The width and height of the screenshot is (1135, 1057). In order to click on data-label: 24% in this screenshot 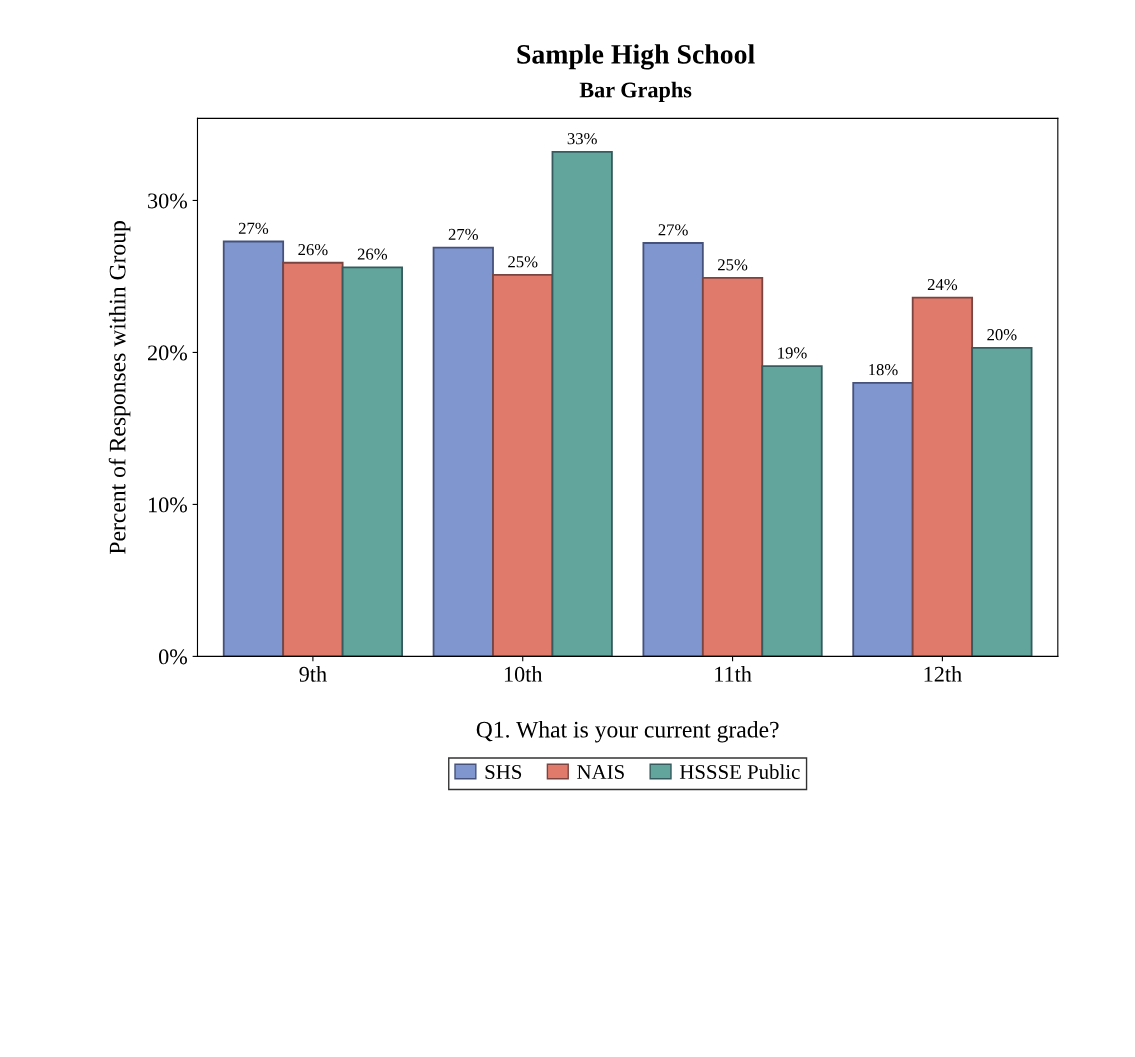, I will do `click(942, 284)`.